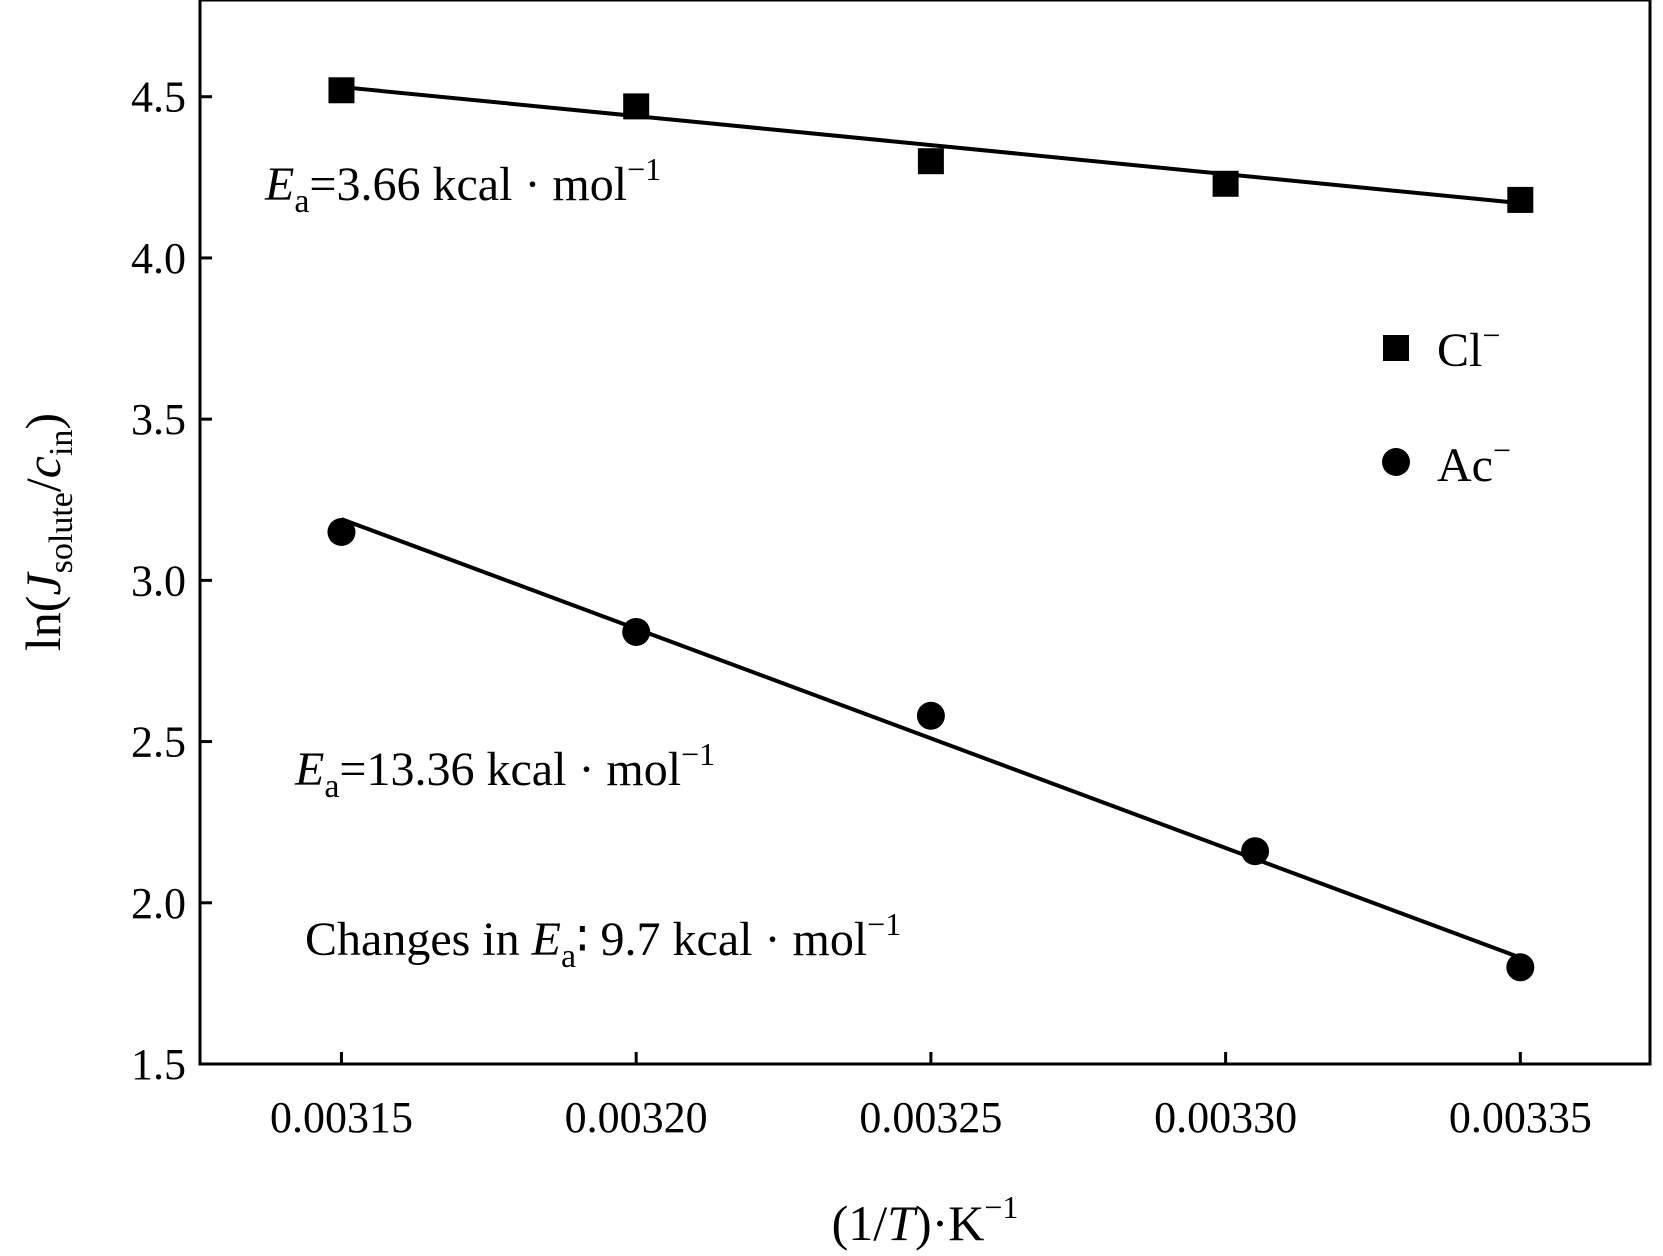 This screenshot has width=1663, height=1256. I want to click on x-tick-label-2: 0.00325, so click(930, 1117).